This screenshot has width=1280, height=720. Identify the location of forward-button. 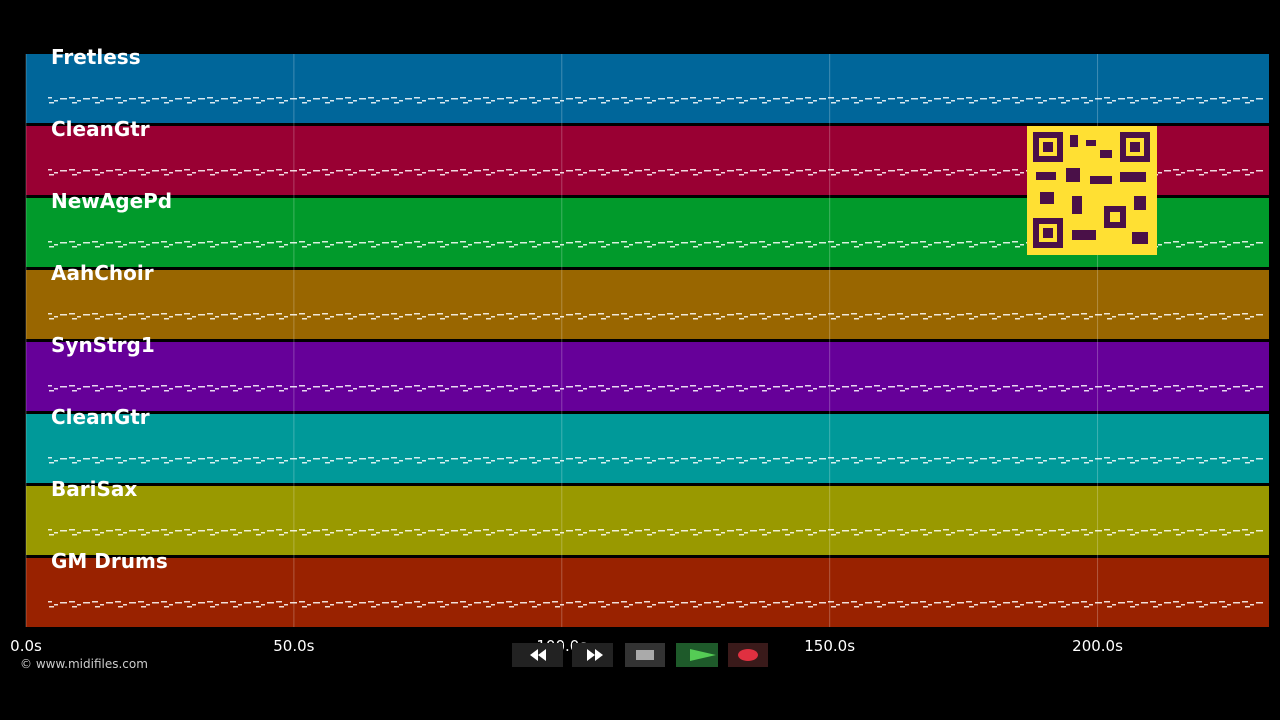
(592, 655).